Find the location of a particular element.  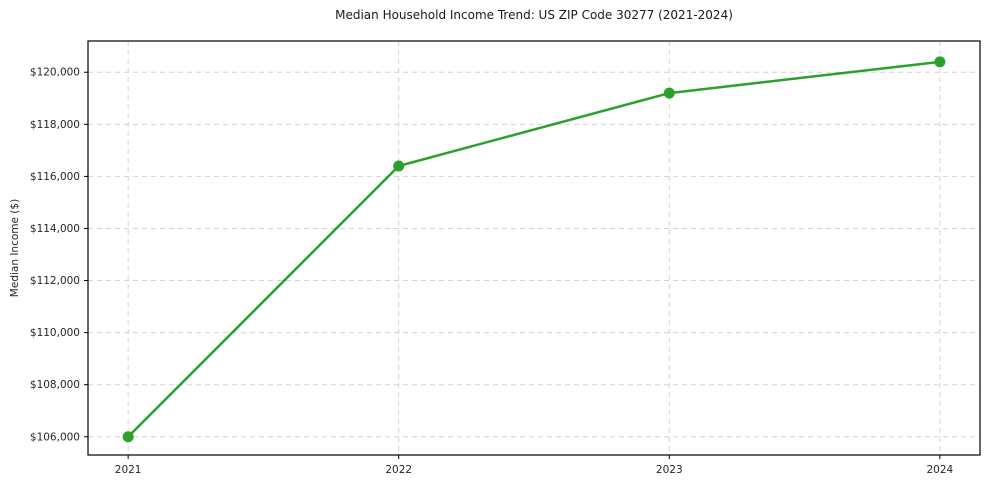

y-tick-label: $110,000 is located at coordinates (55, 333).